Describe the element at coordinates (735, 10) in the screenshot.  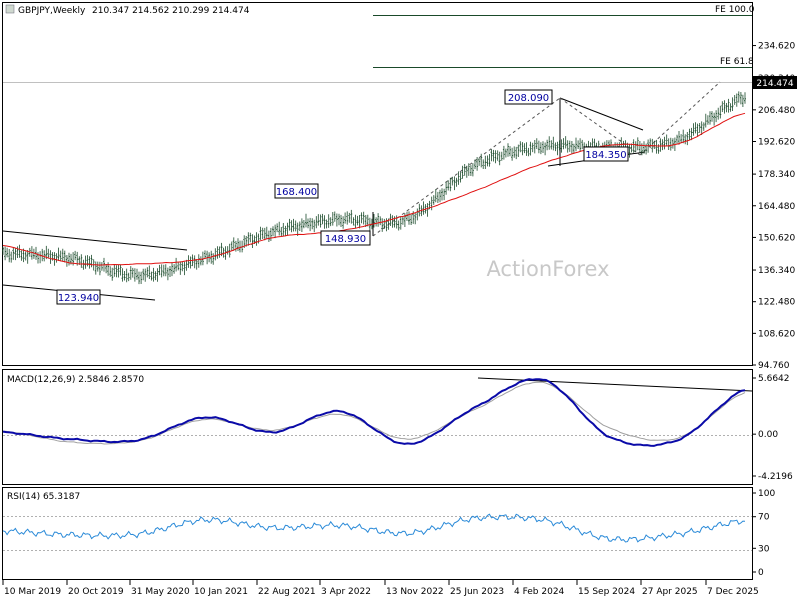
I see `fe-100-label: FE 100.0` at that location.